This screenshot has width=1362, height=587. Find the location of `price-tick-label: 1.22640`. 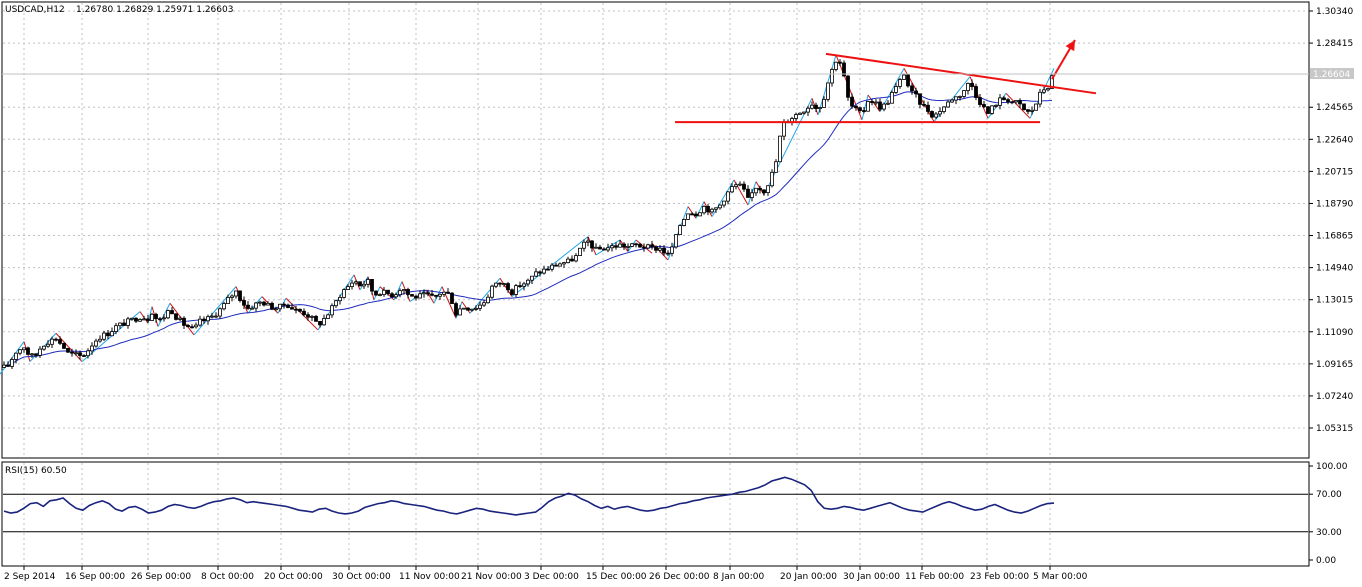

price-tick-label: 1.22640 is located at coordinates (1334, 140).